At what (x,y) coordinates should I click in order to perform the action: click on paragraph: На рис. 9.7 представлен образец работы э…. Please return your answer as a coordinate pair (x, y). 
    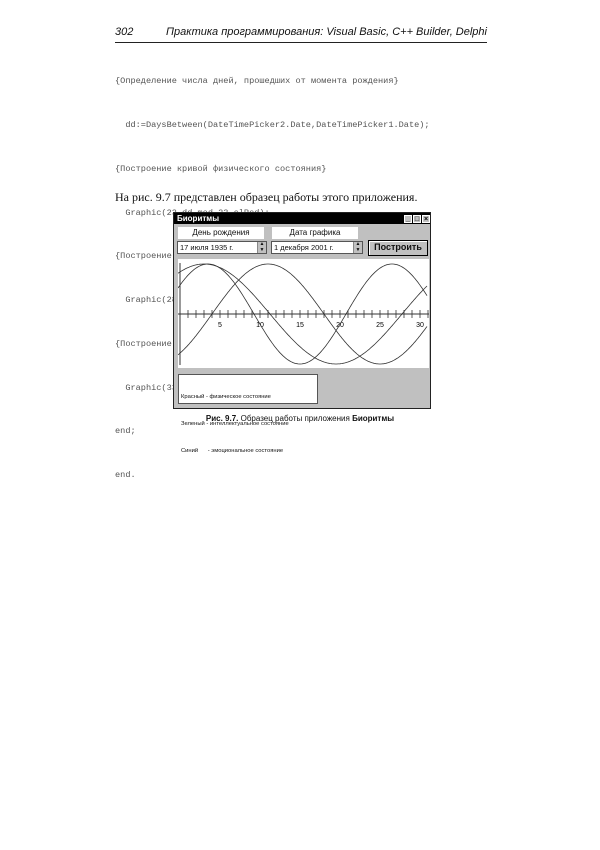
    Looking at the image, I should click on (266, 197).